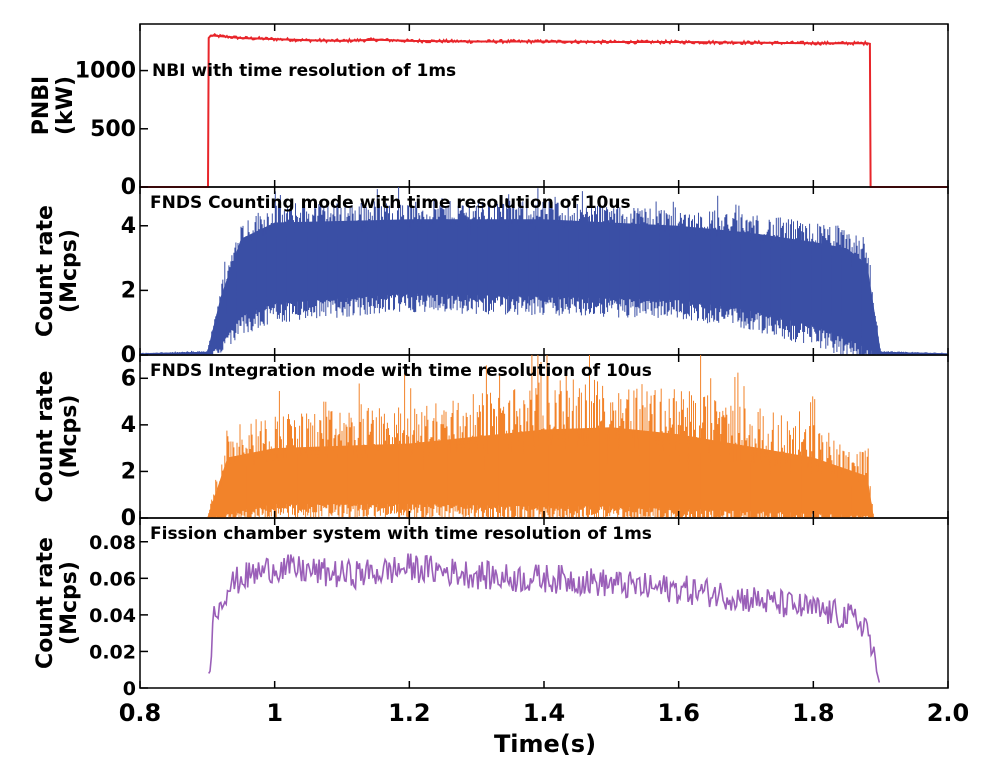 The height and width of the screenshot is (767, 1000). I want to click on y-axis-label-line: PNBI, so click(41, 106).